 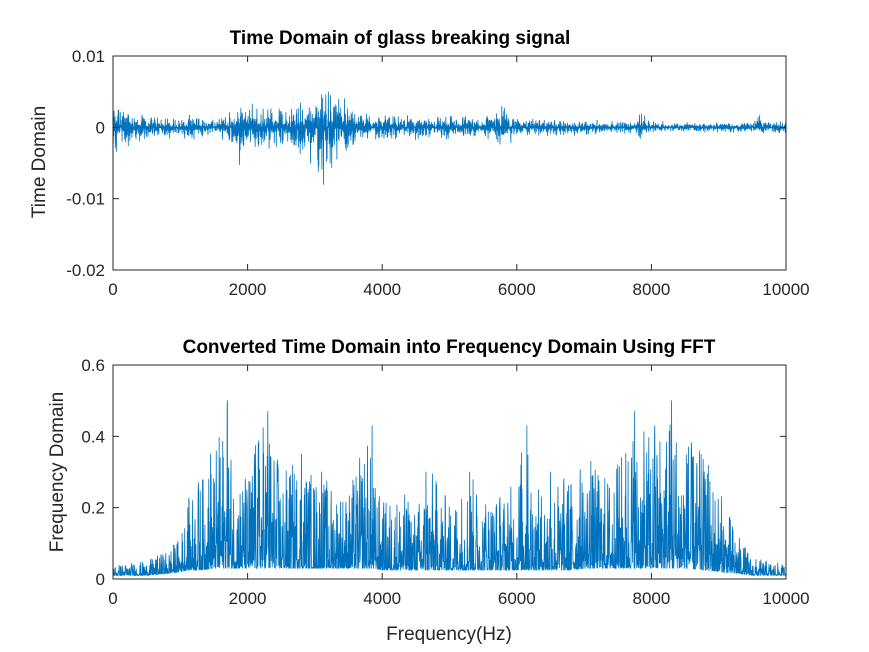 What do you see at coordinates (400, 38) in the screenshot?
I see `time-domain-title: Time Domain of glass breaking signal` at bounding box center [400, 38].